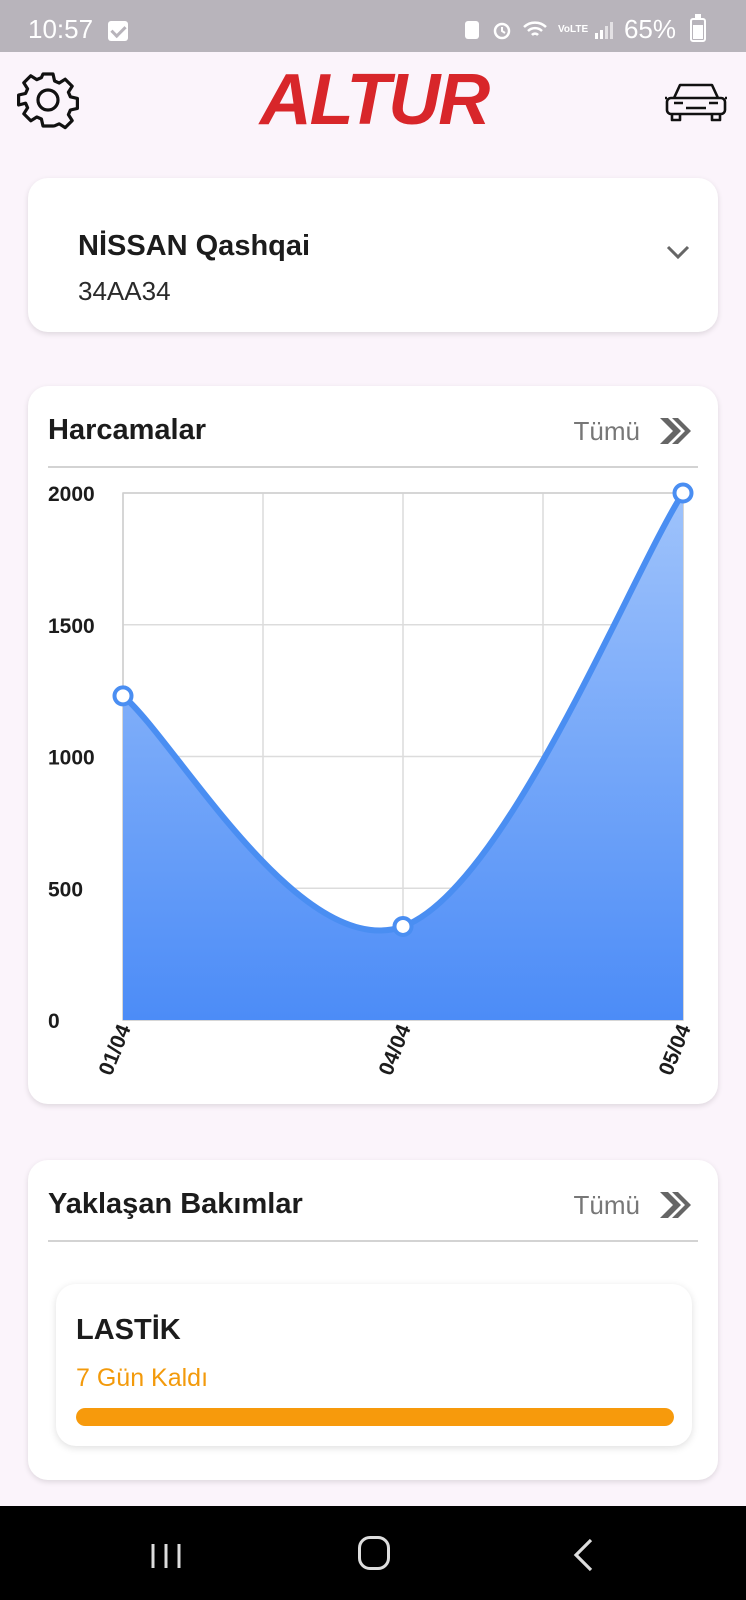  Describe the element at coordinates (71, 494) in the screenshot. I see `y-tick-label: 2000` at that location.